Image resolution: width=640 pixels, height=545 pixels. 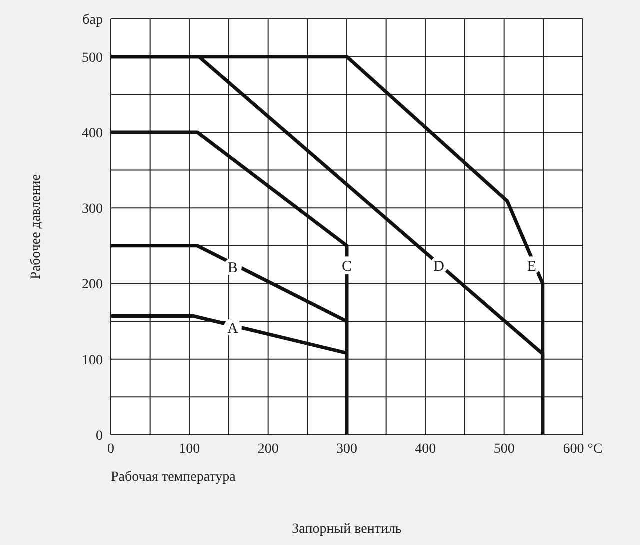 What do you see at coordinates (531, 266) in the screenshot?
I see `annotation: E` at bounding box center [531, 266].